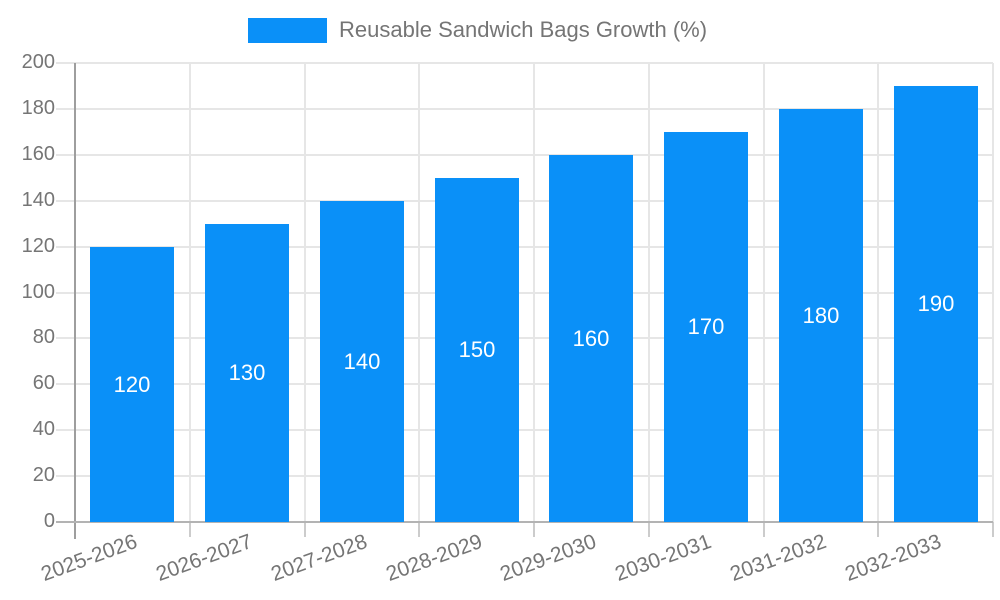  Describe the element at coordinates (524, 522) in the screenshot. I see `x-axis-line` at that location.